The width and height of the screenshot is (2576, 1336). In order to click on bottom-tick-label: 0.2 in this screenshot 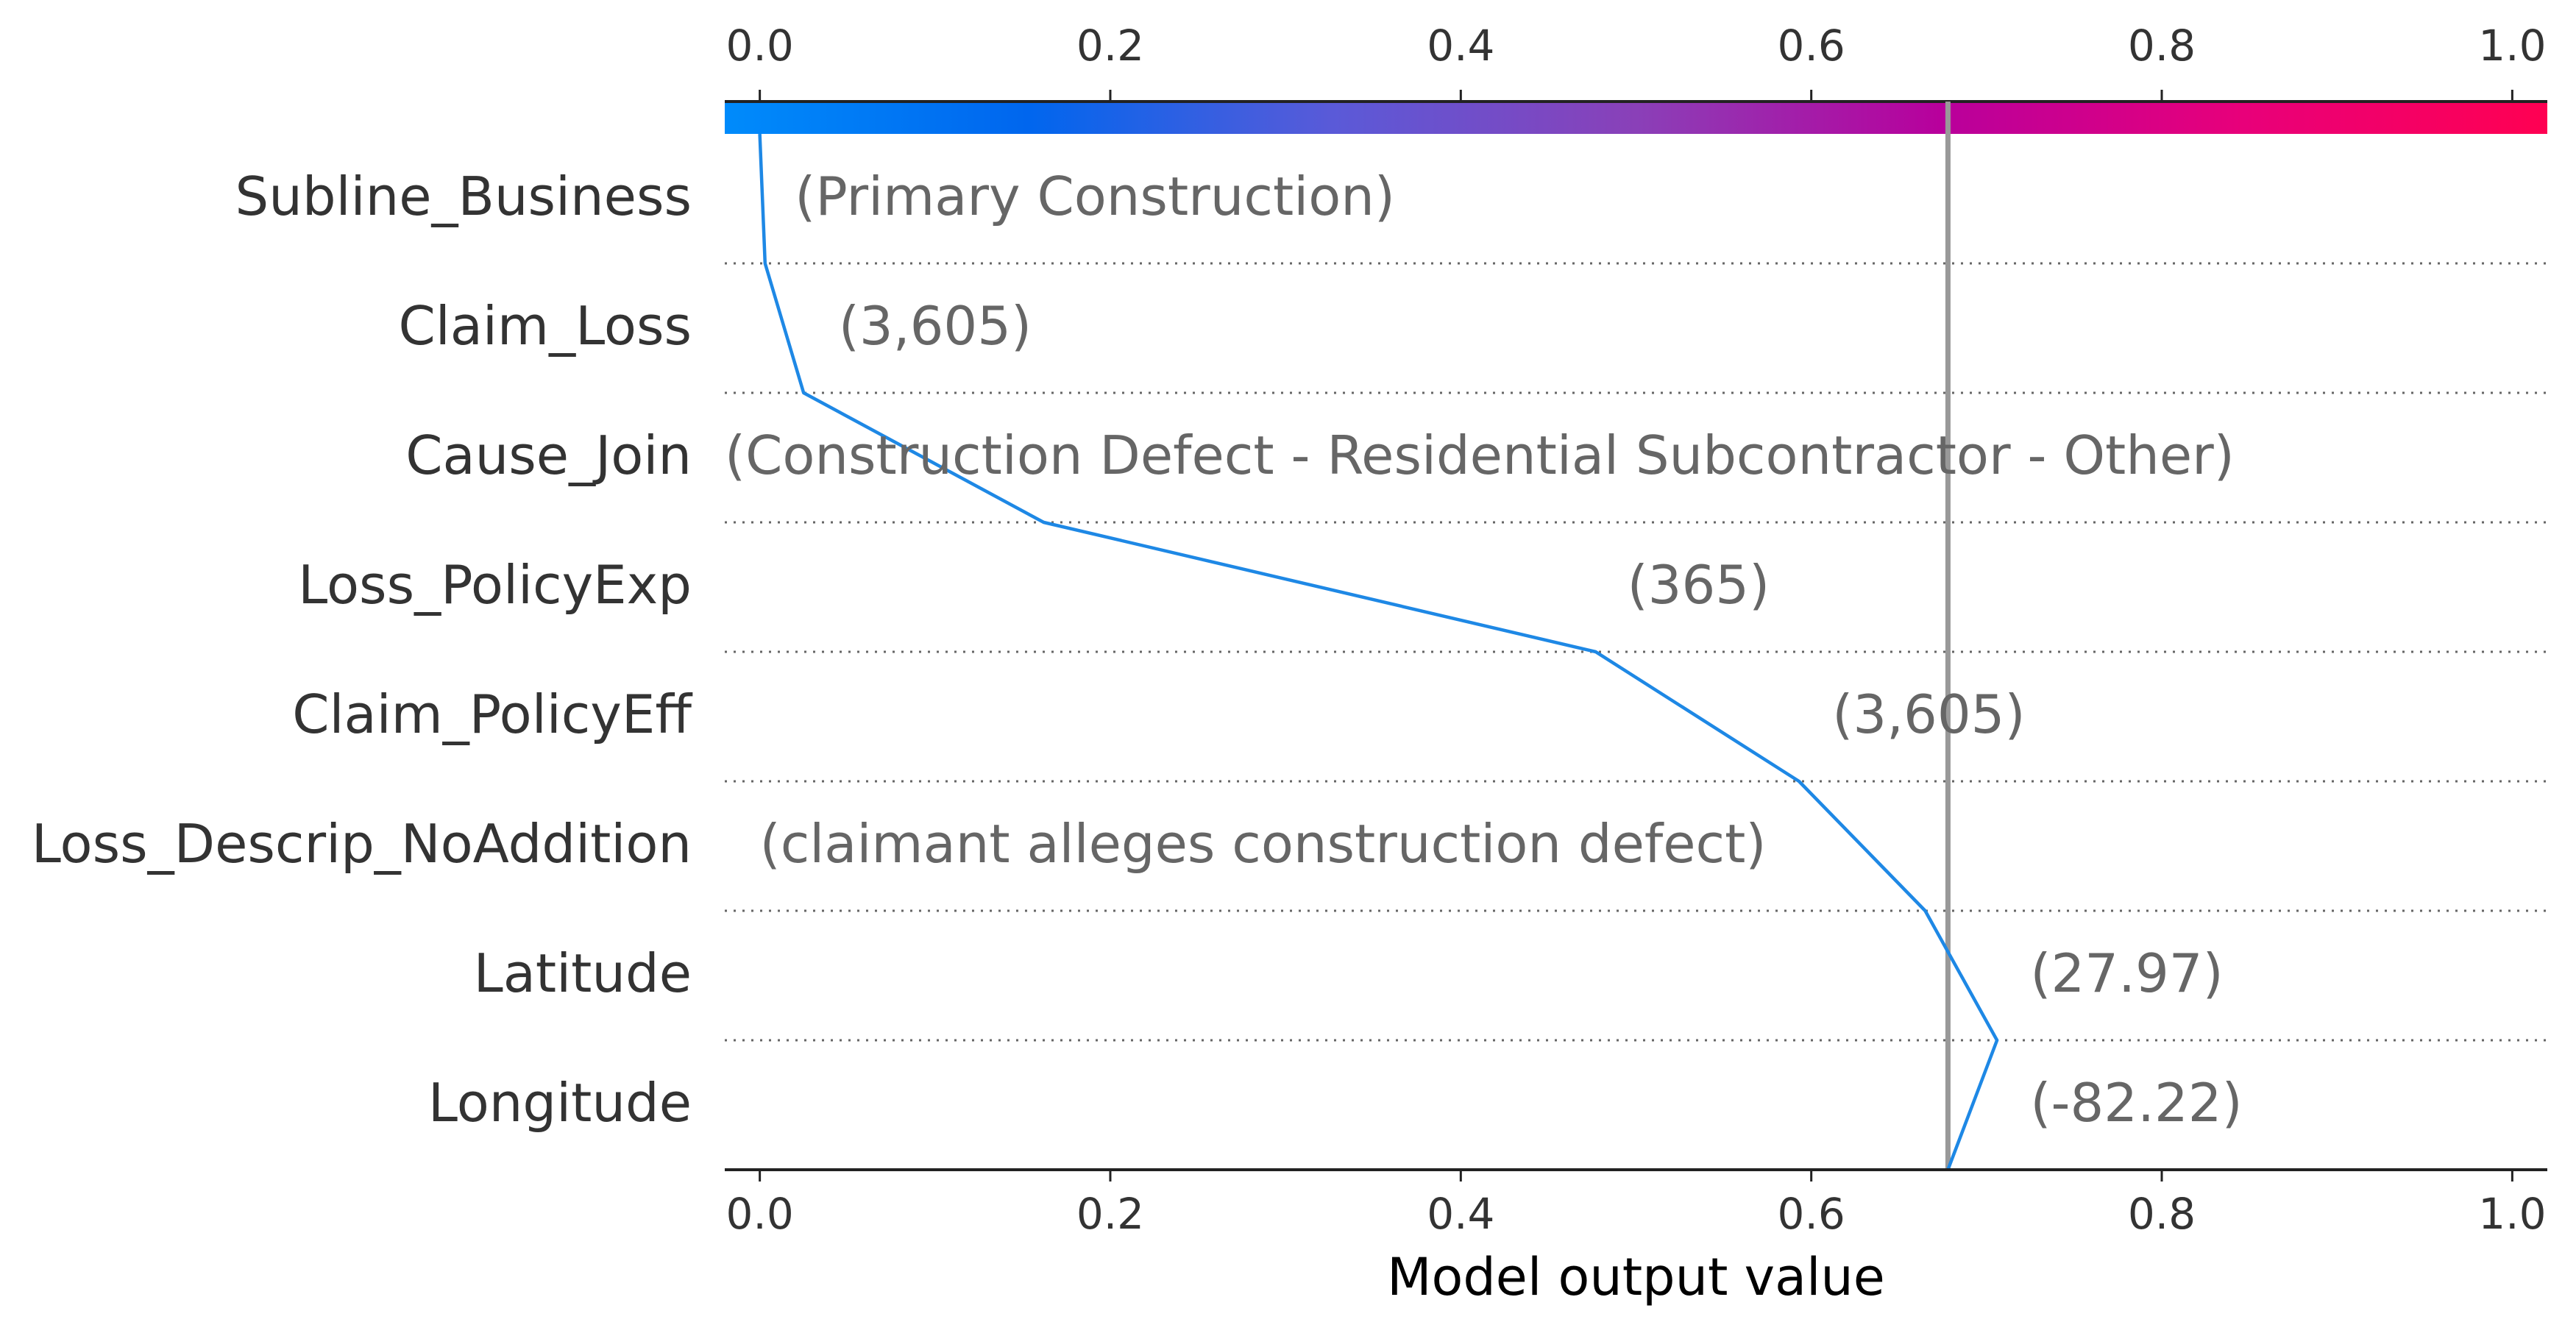, I will do `click(1110, 1214)`.